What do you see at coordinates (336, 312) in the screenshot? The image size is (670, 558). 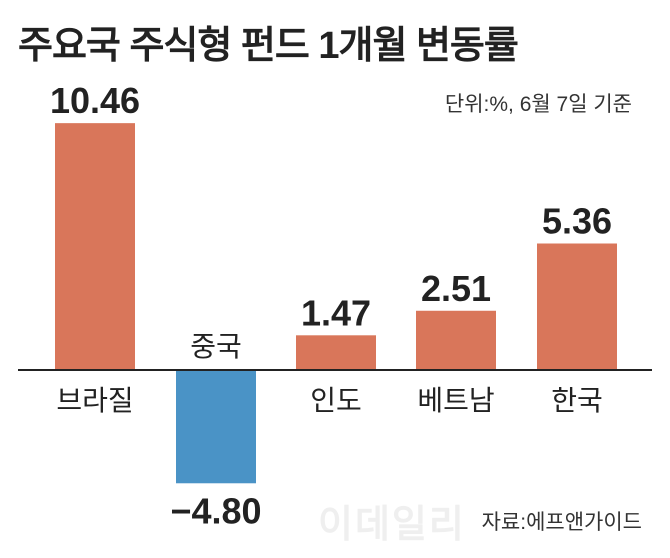 I see `value-label-3: 1.47` at bounding box center [336, 312].